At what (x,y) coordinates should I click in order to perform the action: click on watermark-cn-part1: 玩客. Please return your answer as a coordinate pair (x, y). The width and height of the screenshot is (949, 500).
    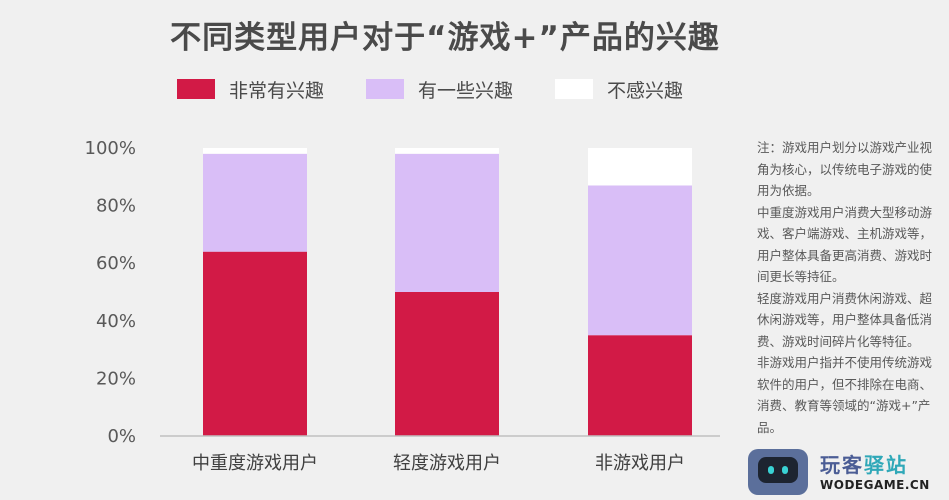
    Looking at the image, I should click on (842, 465).